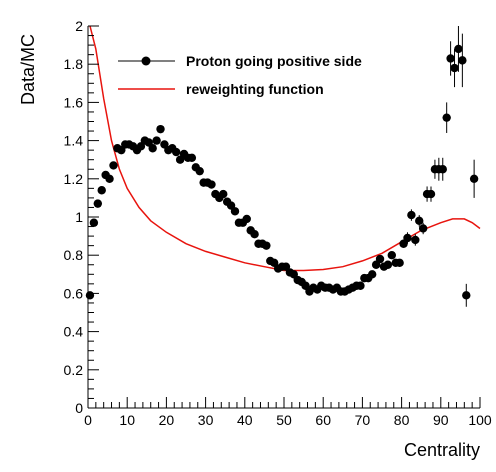 This screenshot has height=472, width=496. What do you see at coordinates (146, 61) in the screenshot?
I see `legend-marker-proton` at bounding box center [146, 61].